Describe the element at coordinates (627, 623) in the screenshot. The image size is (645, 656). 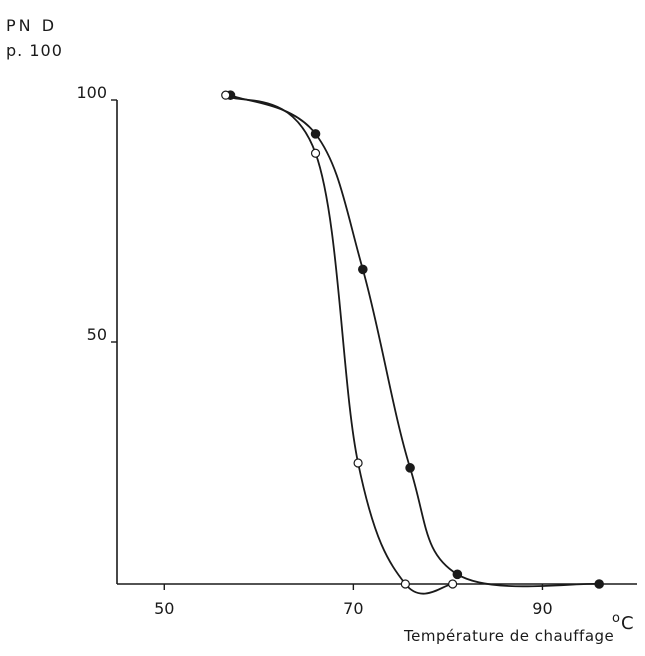
I see `unit-letter: C` at that location.